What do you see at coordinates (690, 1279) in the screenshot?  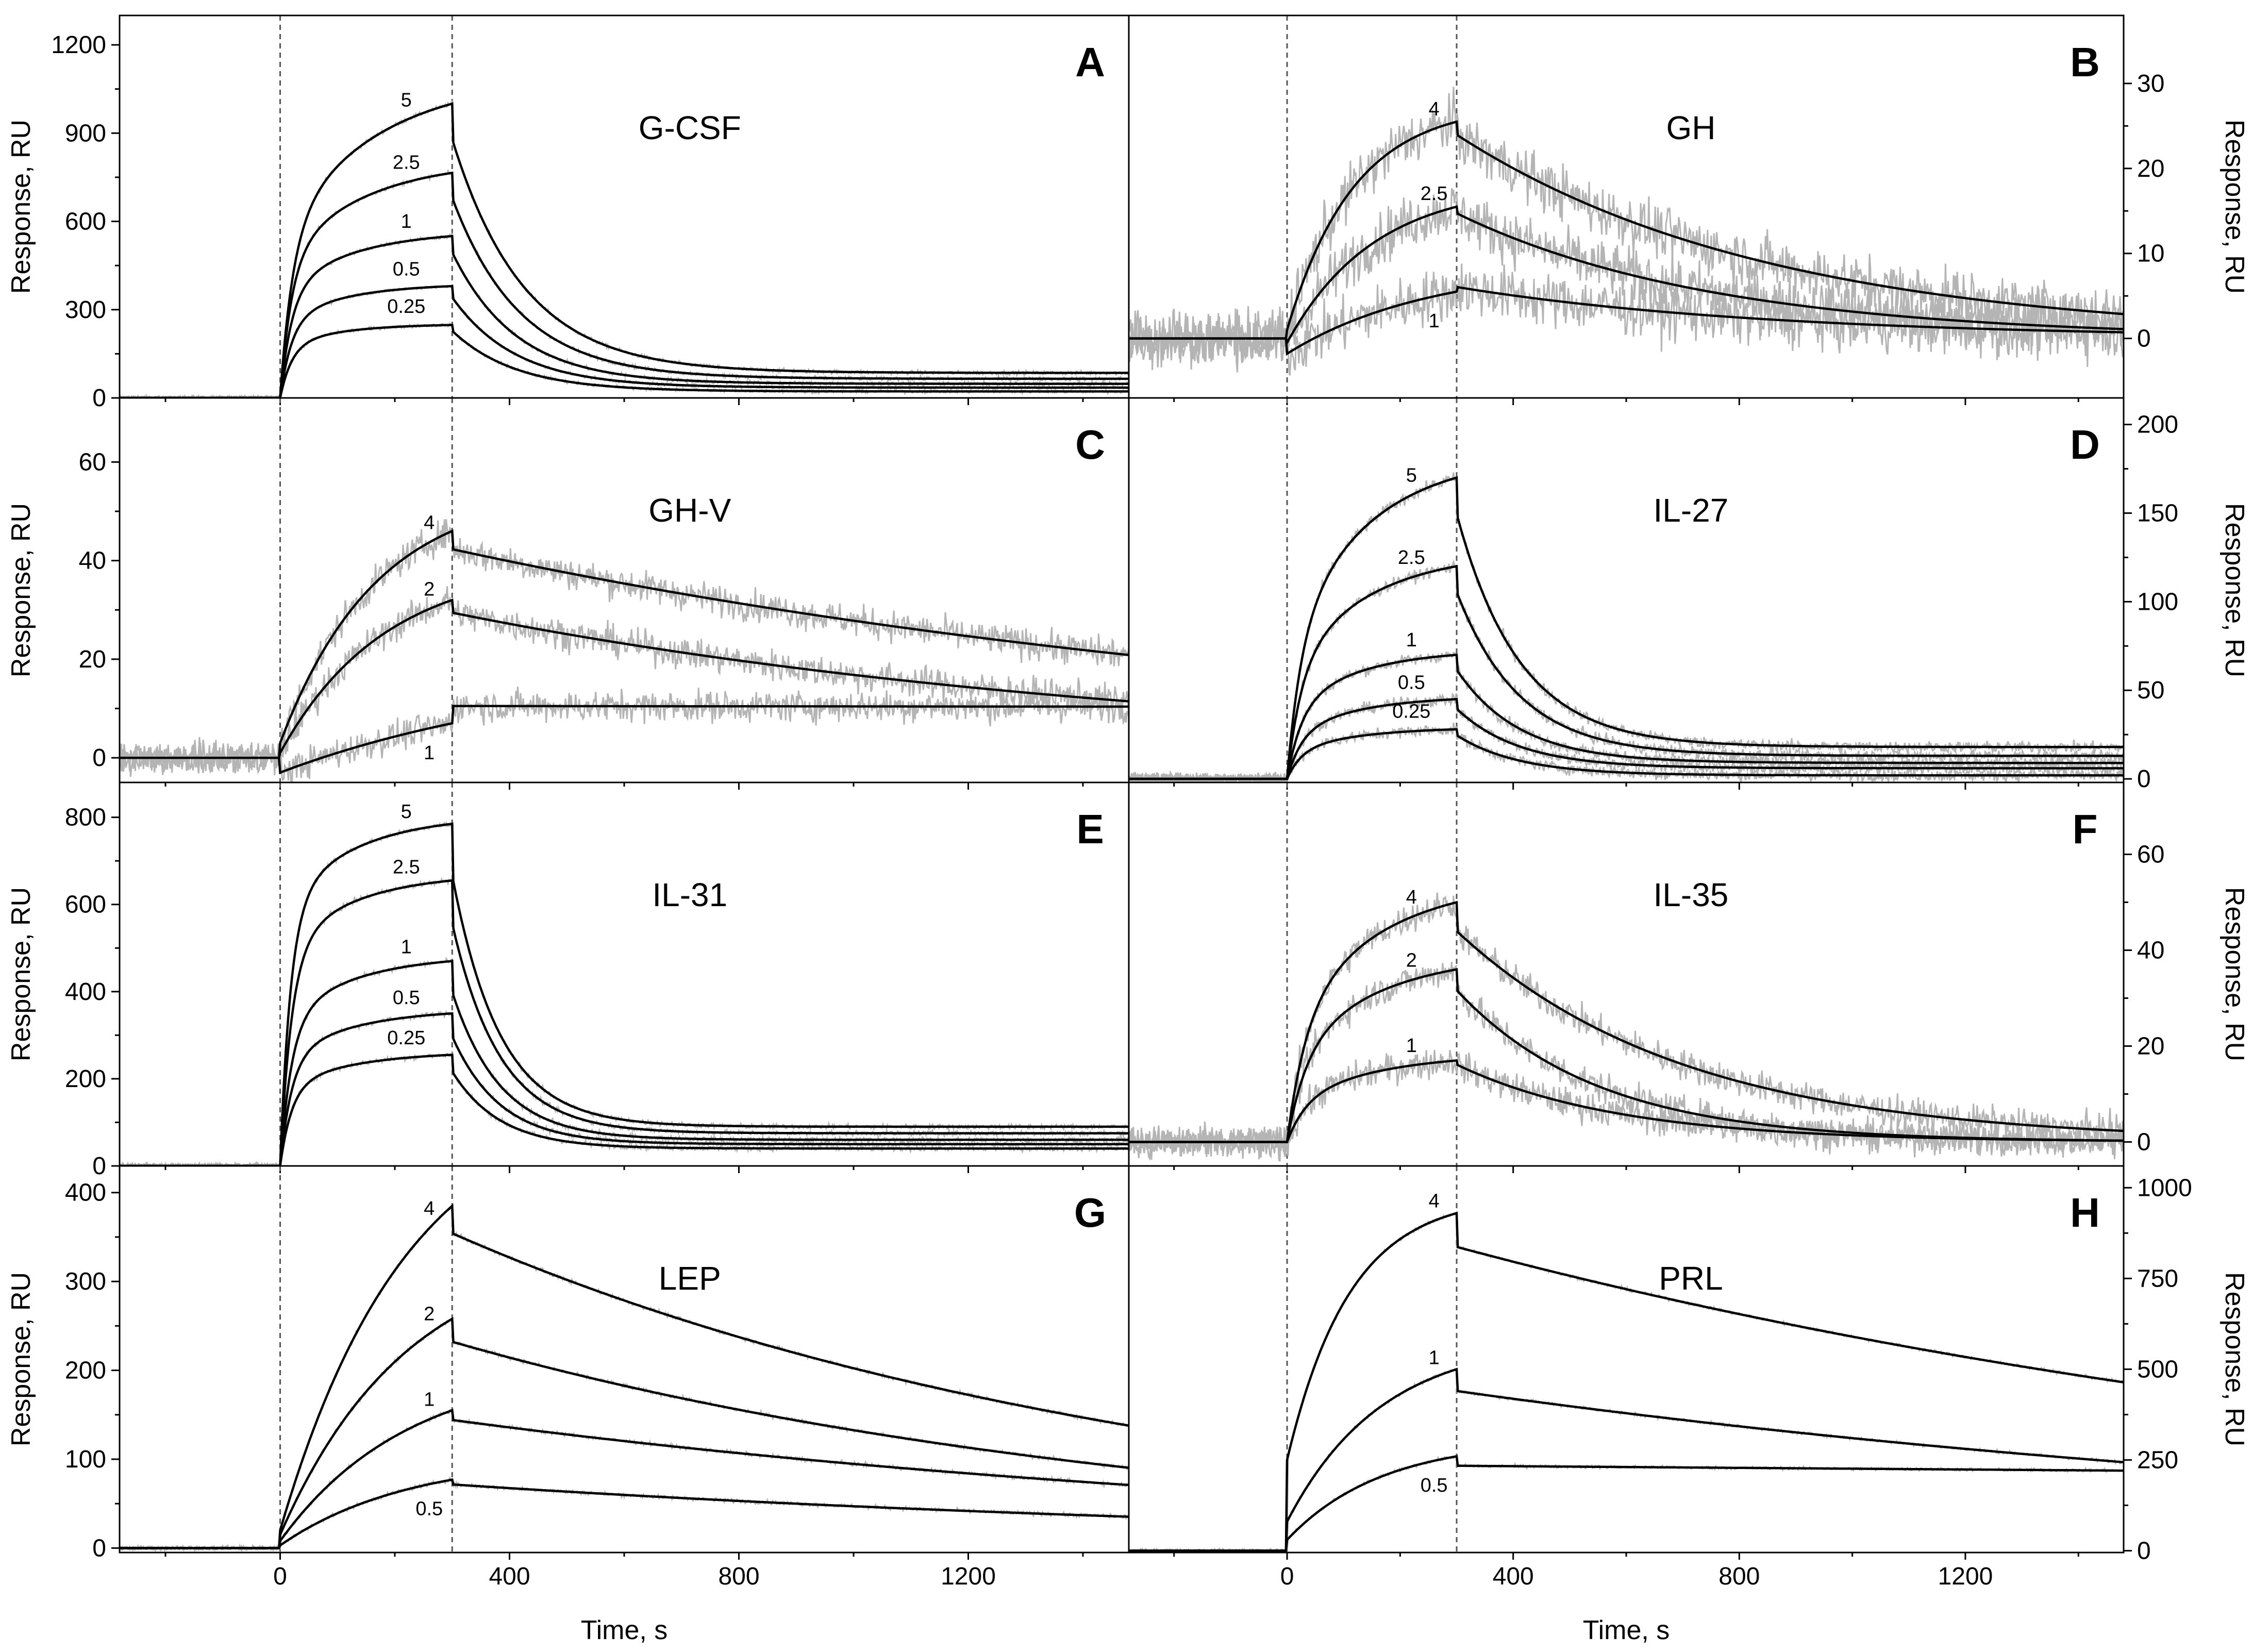 I see `analyte-name: LEP` at bounding box center [690, 1279].